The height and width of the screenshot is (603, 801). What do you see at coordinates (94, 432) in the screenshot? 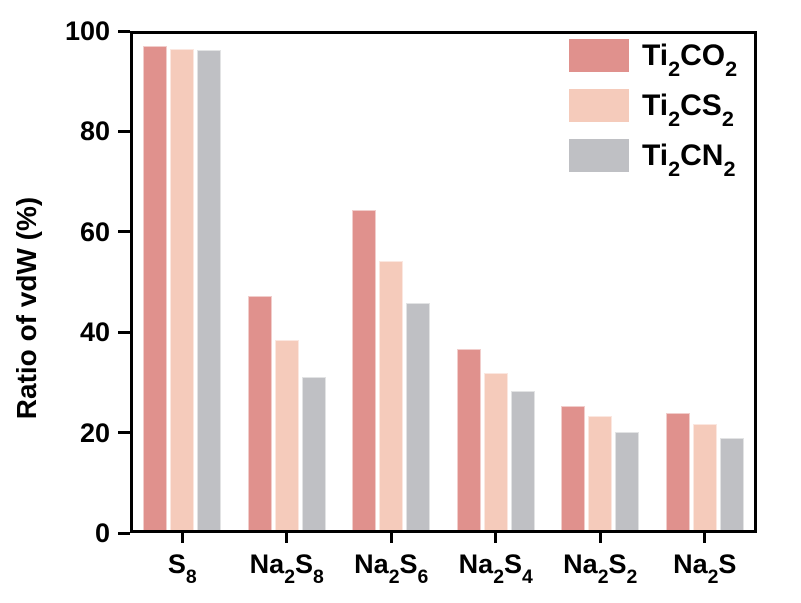
I see `y-tick-label: 20` at bounding box center [94, 432].